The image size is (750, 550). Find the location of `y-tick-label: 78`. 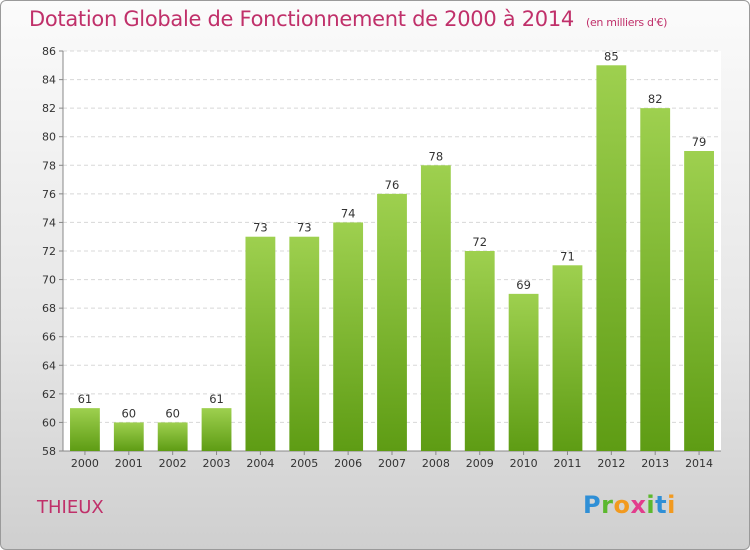

y-tick-label: 78 is located at coordinates (49, 165).